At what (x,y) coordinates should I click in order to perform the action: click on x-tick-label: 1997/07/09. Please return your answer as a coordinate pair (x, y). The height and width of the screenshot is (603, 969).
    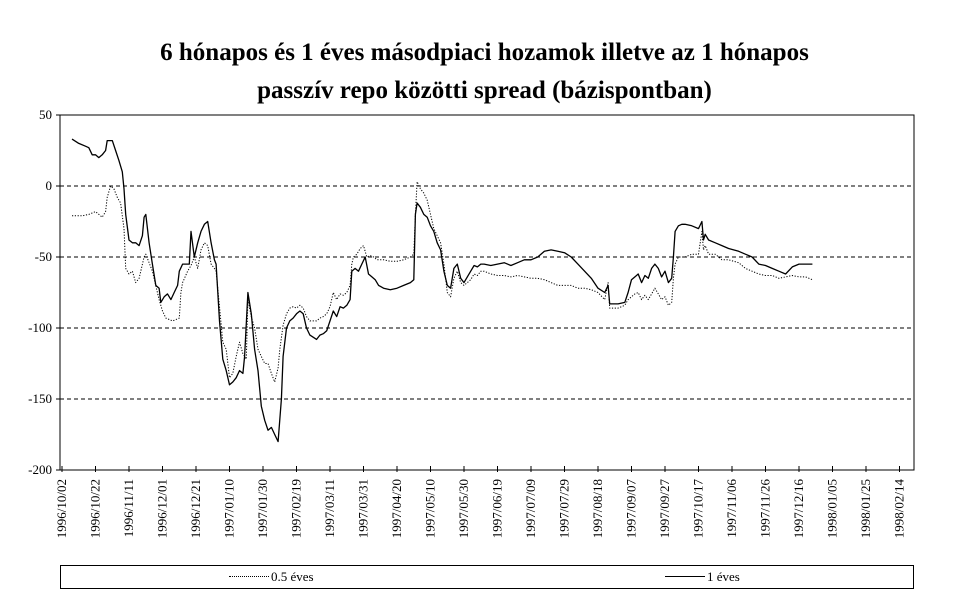
    Looking at the image, I should click on (530, 508).